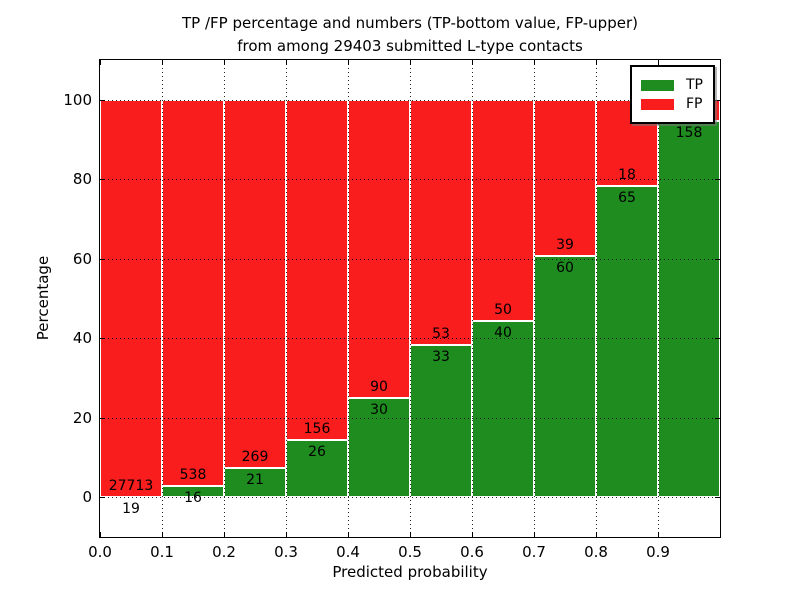  I want to click on tp-count-label: 26, so click(317, 452).